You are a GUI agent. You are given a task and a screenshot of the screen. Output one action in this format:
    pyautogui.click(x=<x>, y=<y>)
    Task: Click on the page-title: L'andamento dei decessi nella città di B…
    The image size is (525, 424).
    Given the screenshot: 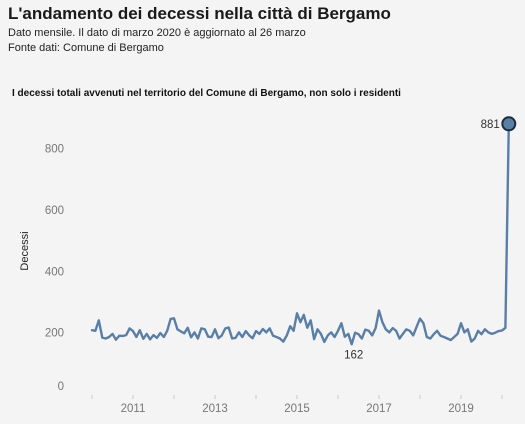 What is the action you would take?
    pyautogui.click(x=199, y=13)
    